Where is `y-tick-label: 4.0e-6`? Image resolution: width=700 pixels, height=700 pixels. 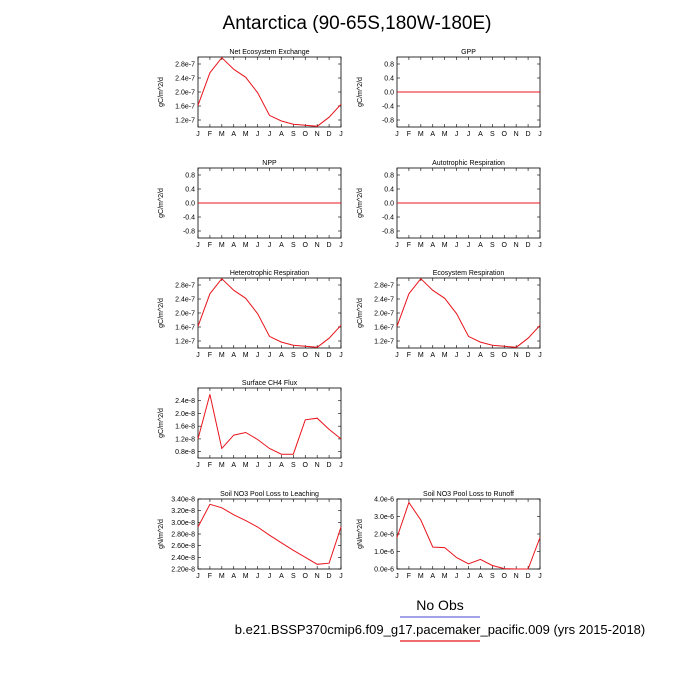
y-tick-label: 4.0e-6 is located at coordinates (384, 500).